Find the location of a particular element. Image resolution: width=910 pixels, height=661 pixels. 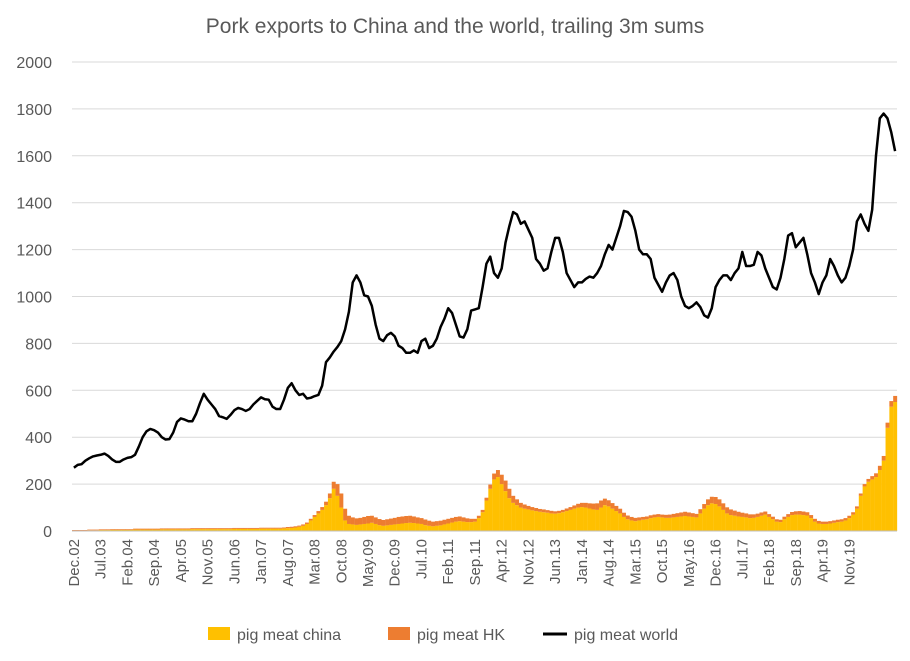

x-tick-label: Dec.02 is located at coordinates (74, 563).